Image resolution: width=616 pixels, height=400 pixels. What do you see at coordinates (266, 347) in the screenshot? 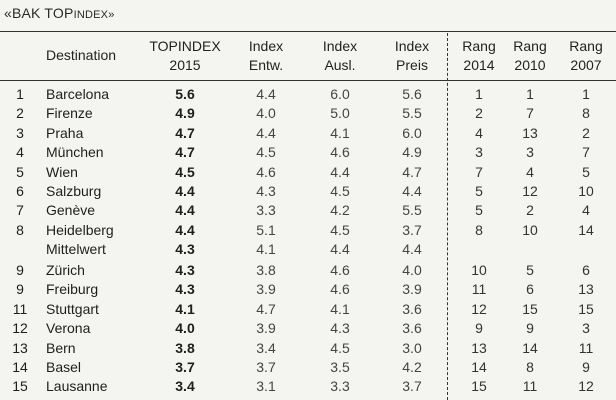
I see `index-entw-cell: 3.4` at bounding box center [266, 347].